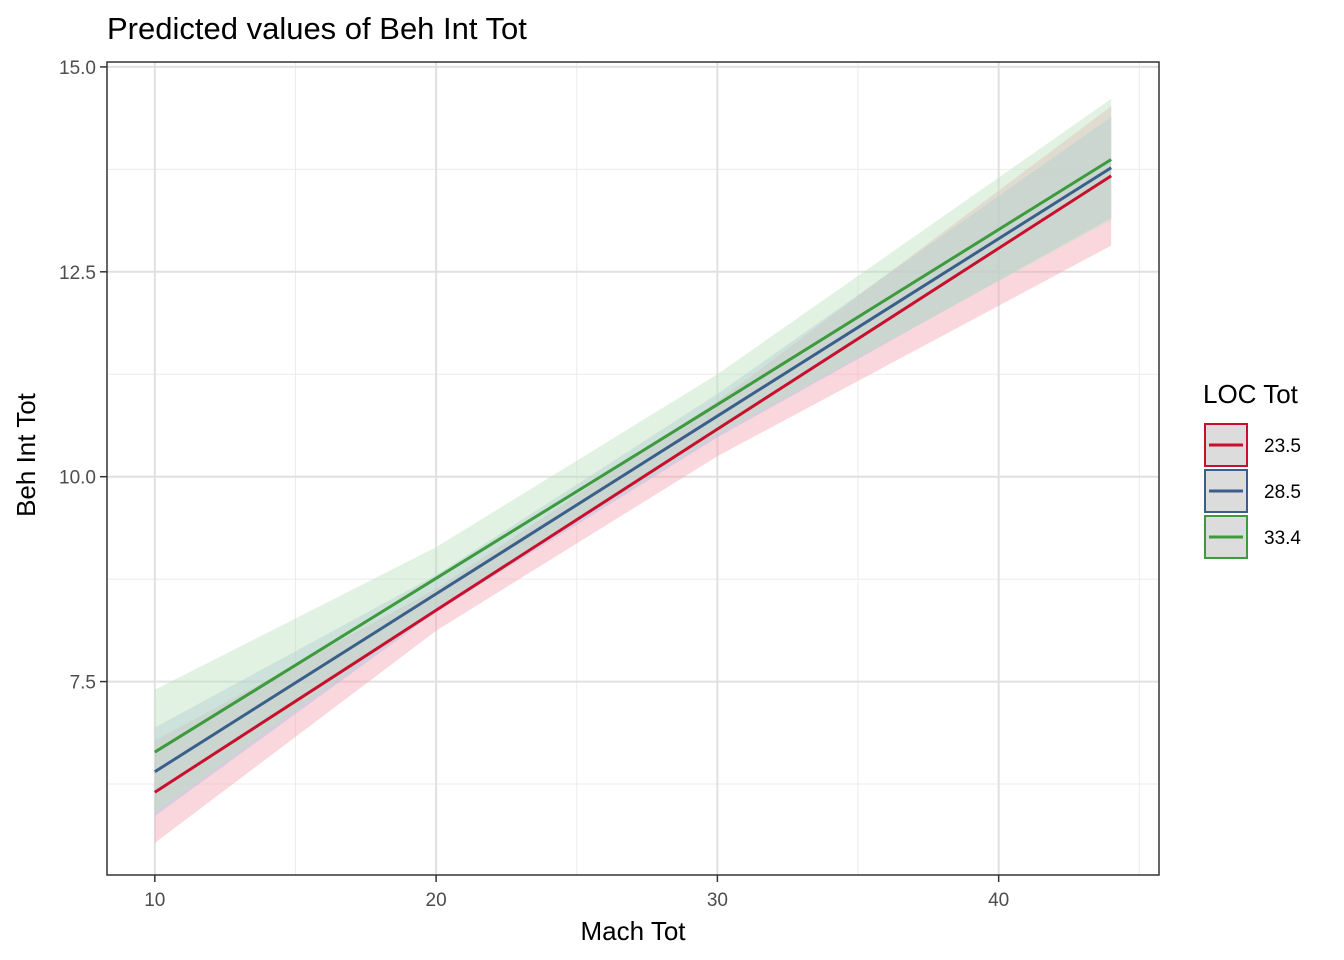  I want to click on y-axis-title: Beh Int Tot, so click(26, 454).